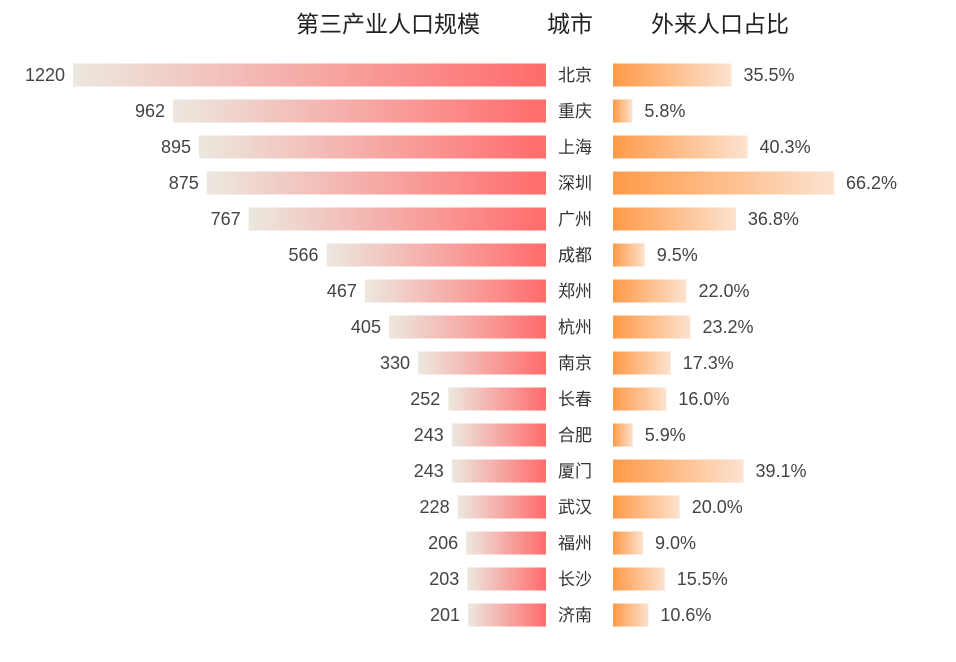 The image size is (956, 662). What do you see at coordinates (45, 75) in the screenshot?
I see `left-value-label: 1220` at bounding box center [45, 75].